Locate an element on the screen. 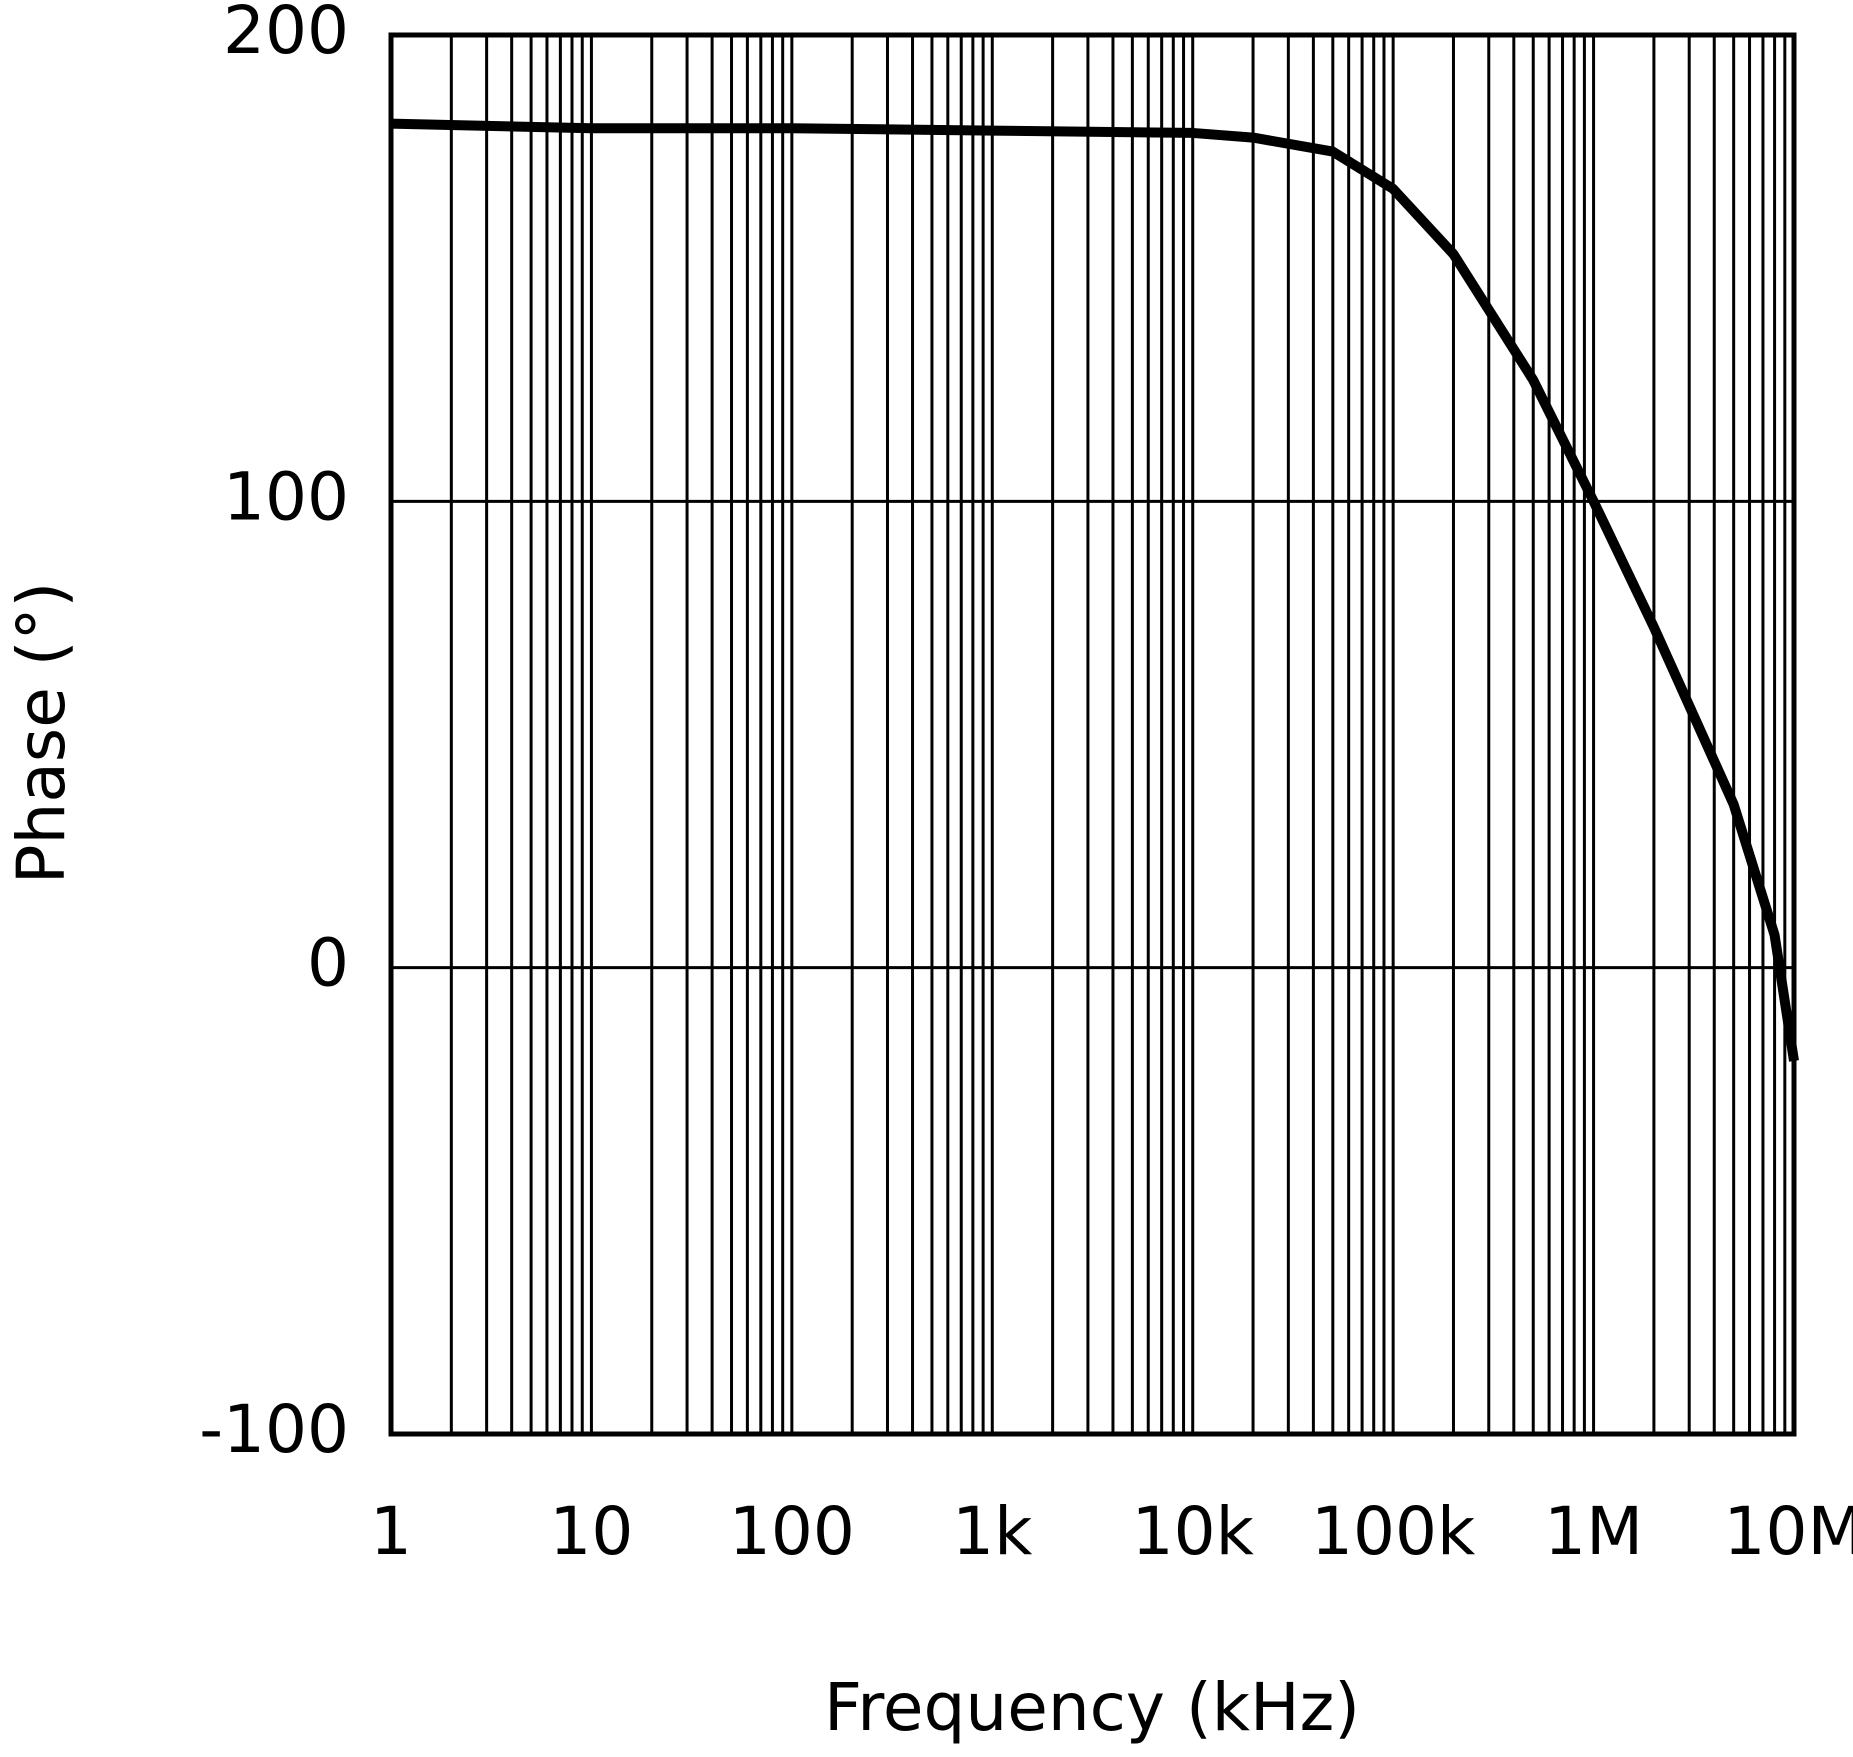 The height and width of the screenshot is (1757, 1853). x-tick-label: 1 is located at coordinates (391, 1531).